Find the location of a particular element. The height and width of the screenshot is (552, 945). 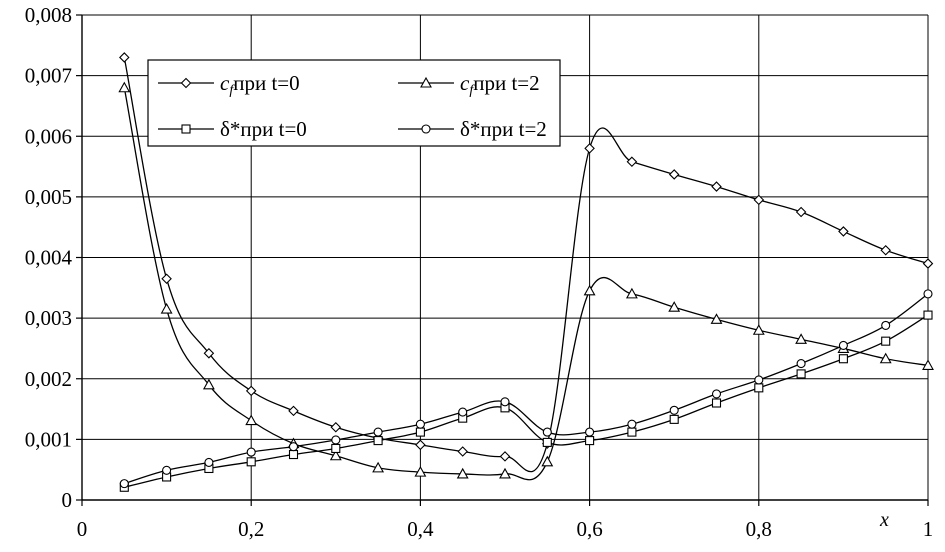

y-tick-label: 0,003 is located at coordinates (48, 318).